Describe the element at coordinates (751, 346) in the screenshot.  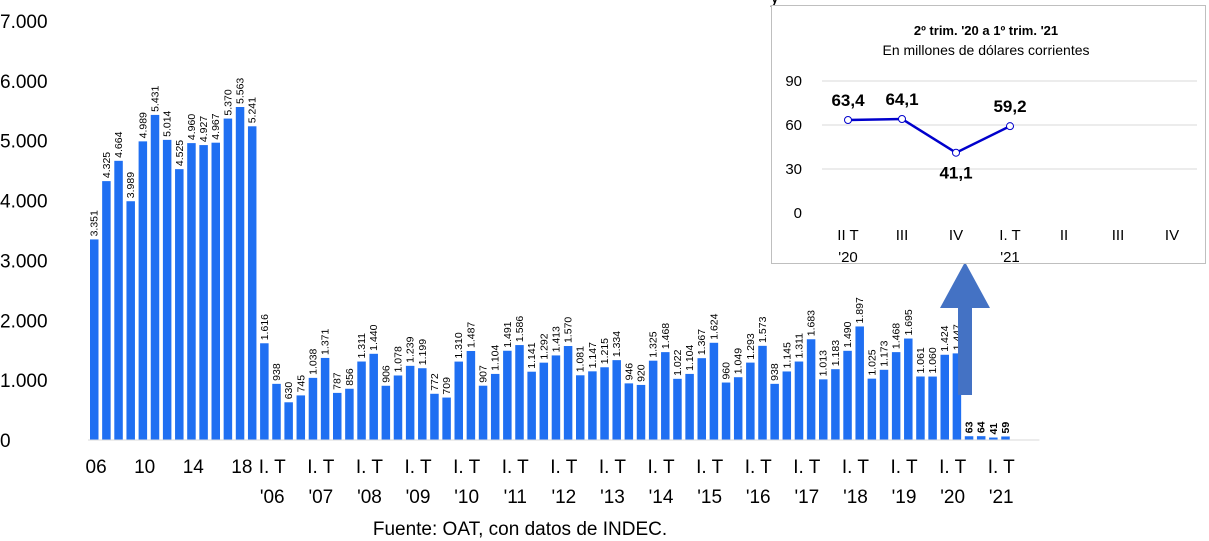
I see `bar-value-label: 1.293` at that location.